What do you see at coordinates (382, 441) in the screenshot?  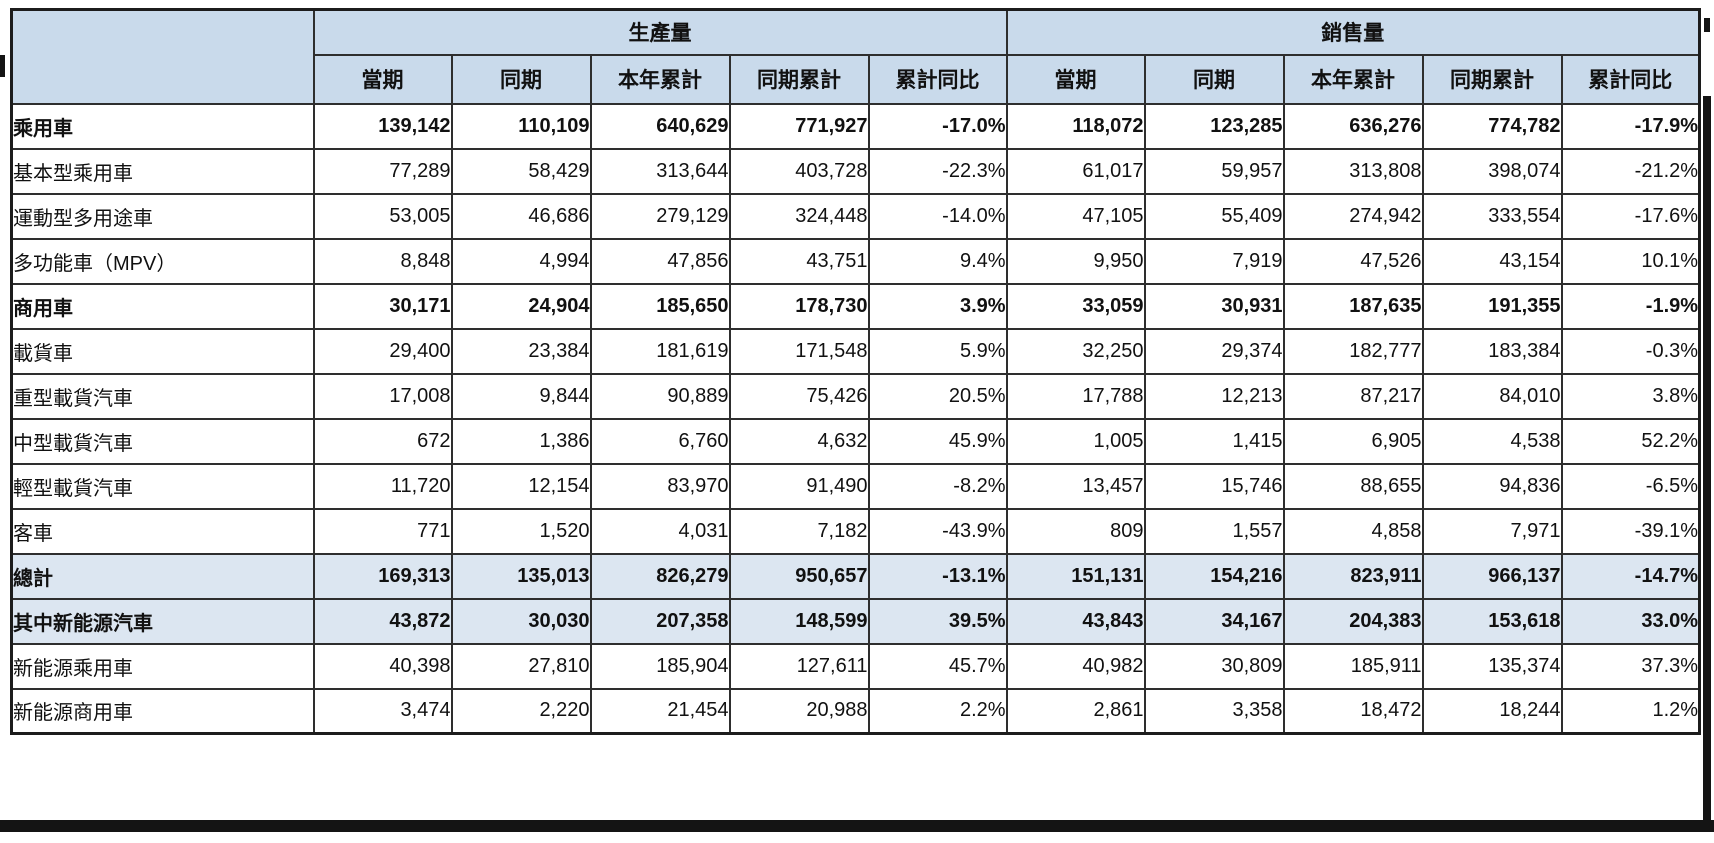 I see `production-current-cell: 672` at bounding box center [382, 441].